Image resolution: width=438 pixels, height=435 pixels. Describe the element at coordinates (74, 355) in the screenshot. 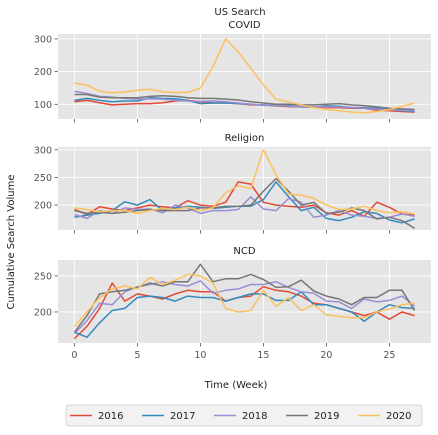

I see `x-tick-label: 0` at that location.